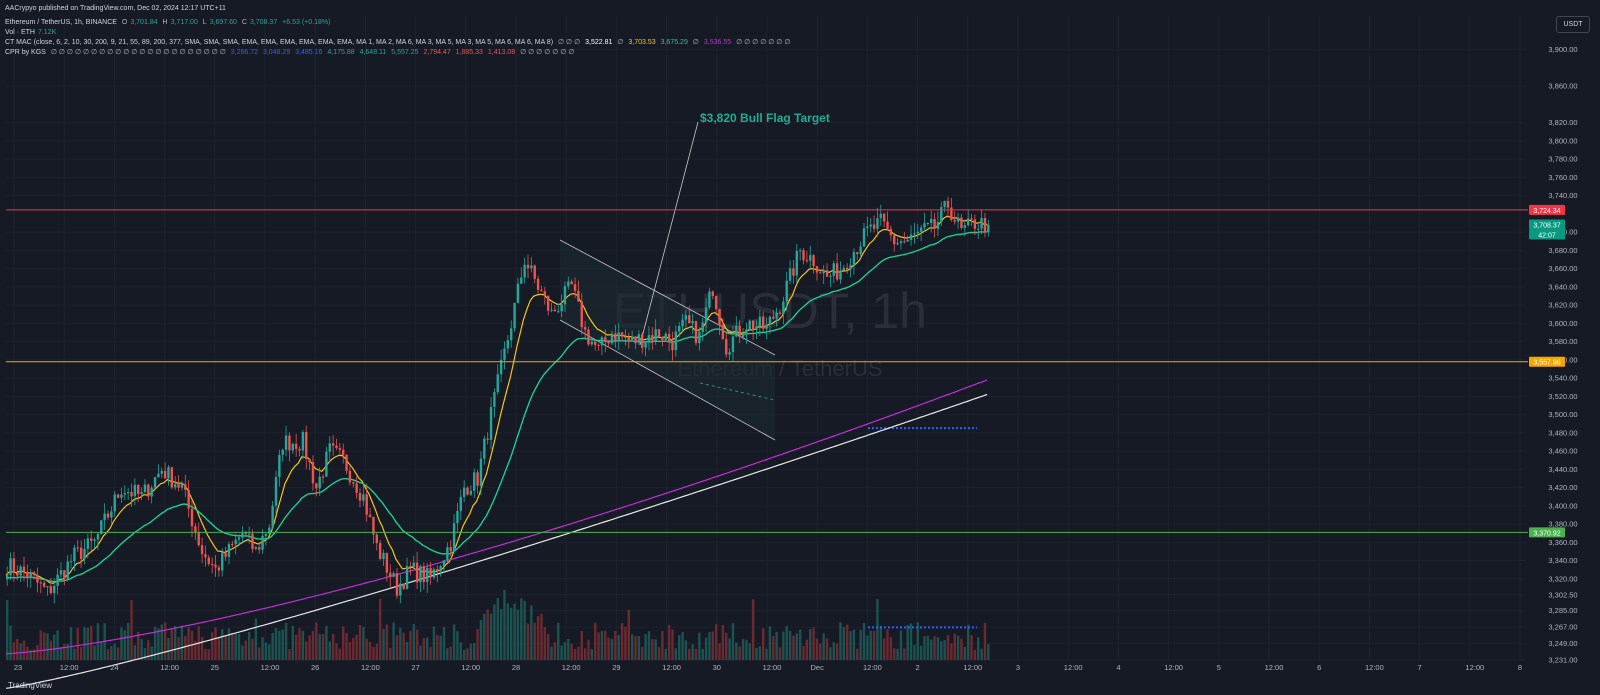 The width and height of the screenshot is (1600, 695). I want to click on cpr-label: CPR by KGS, so click(25, 52).